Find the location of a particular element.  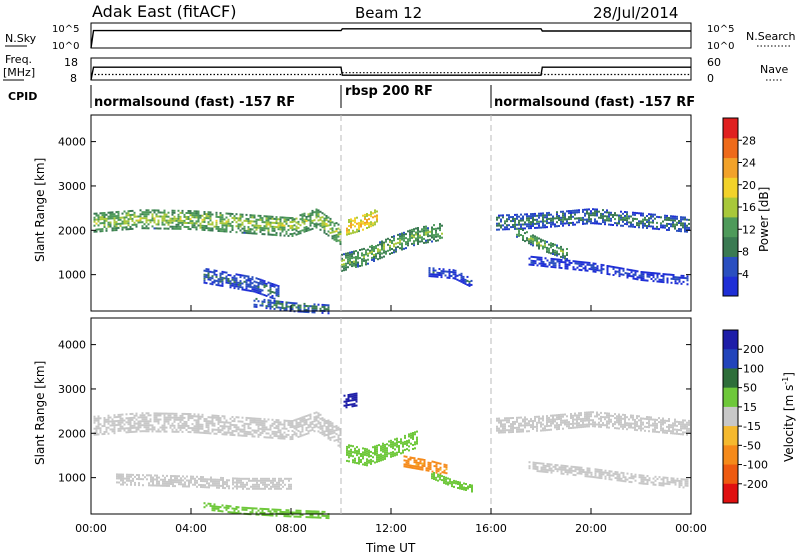

y-tick-label: 3000 is located at coordinates (72, 186).